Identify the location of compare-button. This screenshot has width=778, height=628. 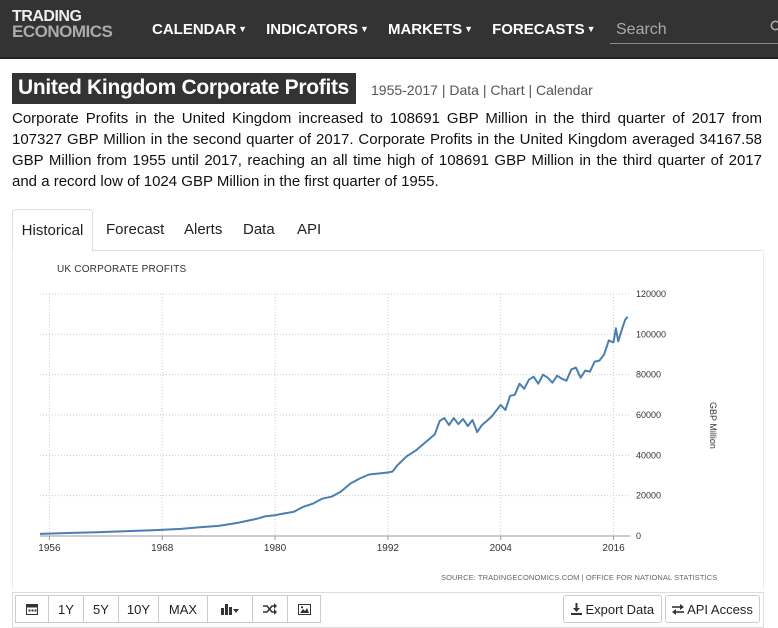
(270, 609).